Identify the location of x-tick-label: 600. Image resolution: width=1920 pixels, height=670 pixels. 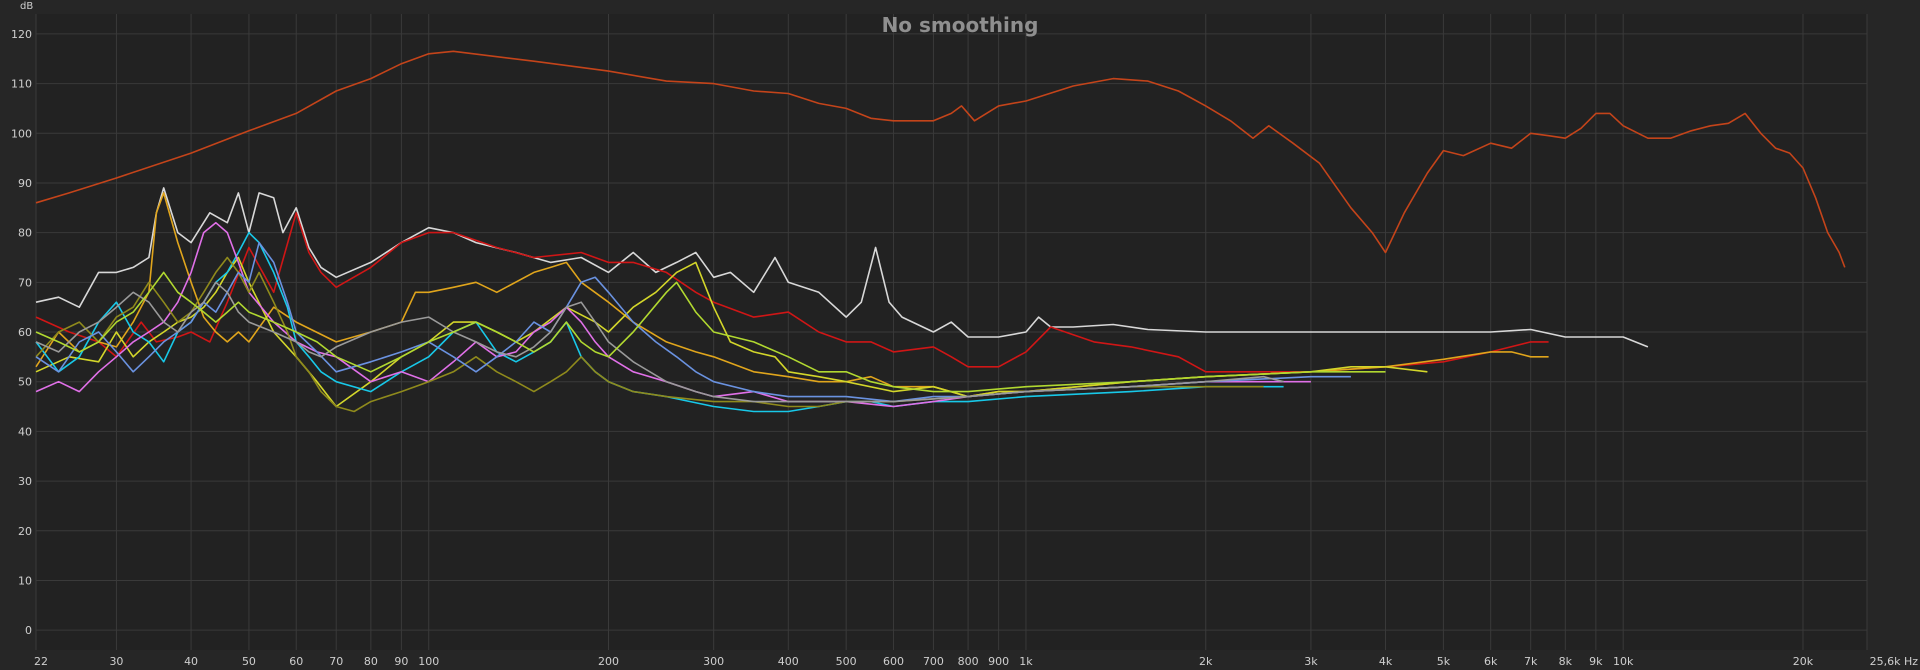
(893, 661).